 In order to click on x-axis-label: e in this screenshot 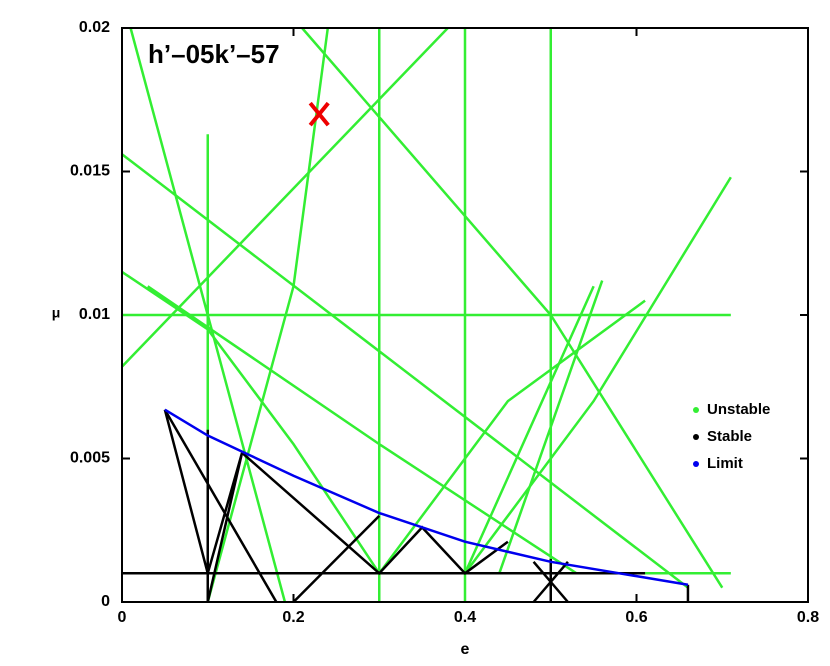, I will do `click(465, 649)`.